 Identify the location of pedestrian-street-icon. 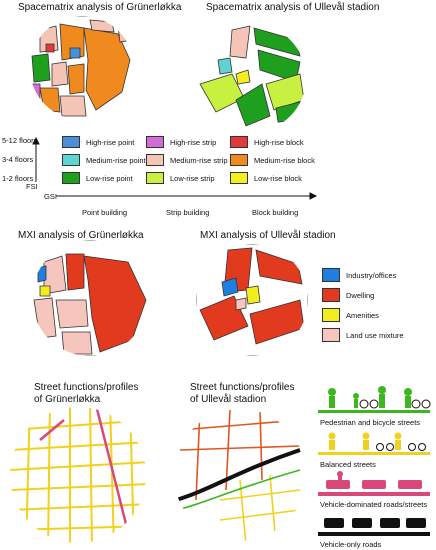
(374, 399).